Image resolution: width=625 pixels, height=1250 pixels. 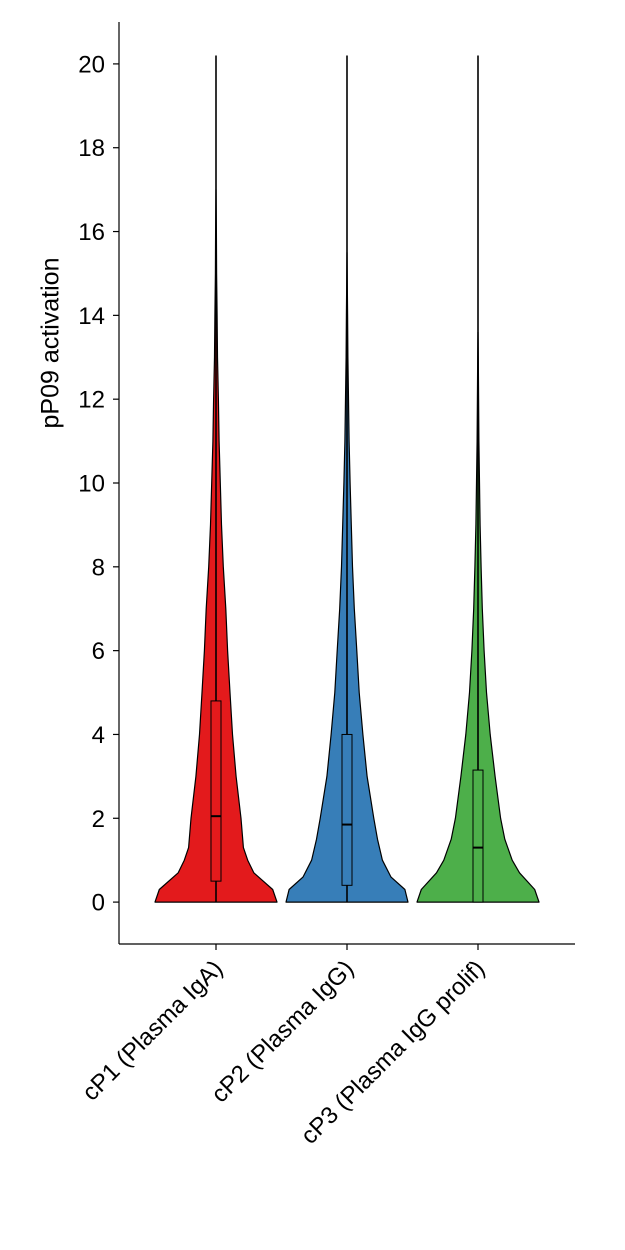 What do you see at coordinates (91, 148) in the screenshot?
I see `y-tick-label: 18` at bounding box center [91, 148].